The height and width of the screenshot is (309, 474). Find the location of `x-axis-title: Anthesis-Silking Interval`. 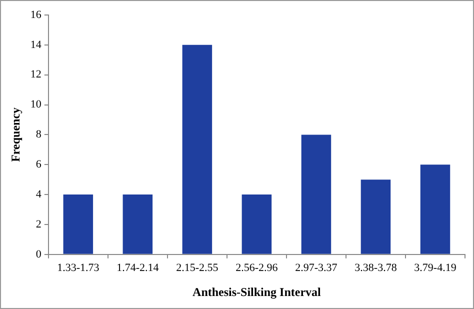

x-axis-title: Anthesis-Silking Interval is located at coordinates (257, 291).